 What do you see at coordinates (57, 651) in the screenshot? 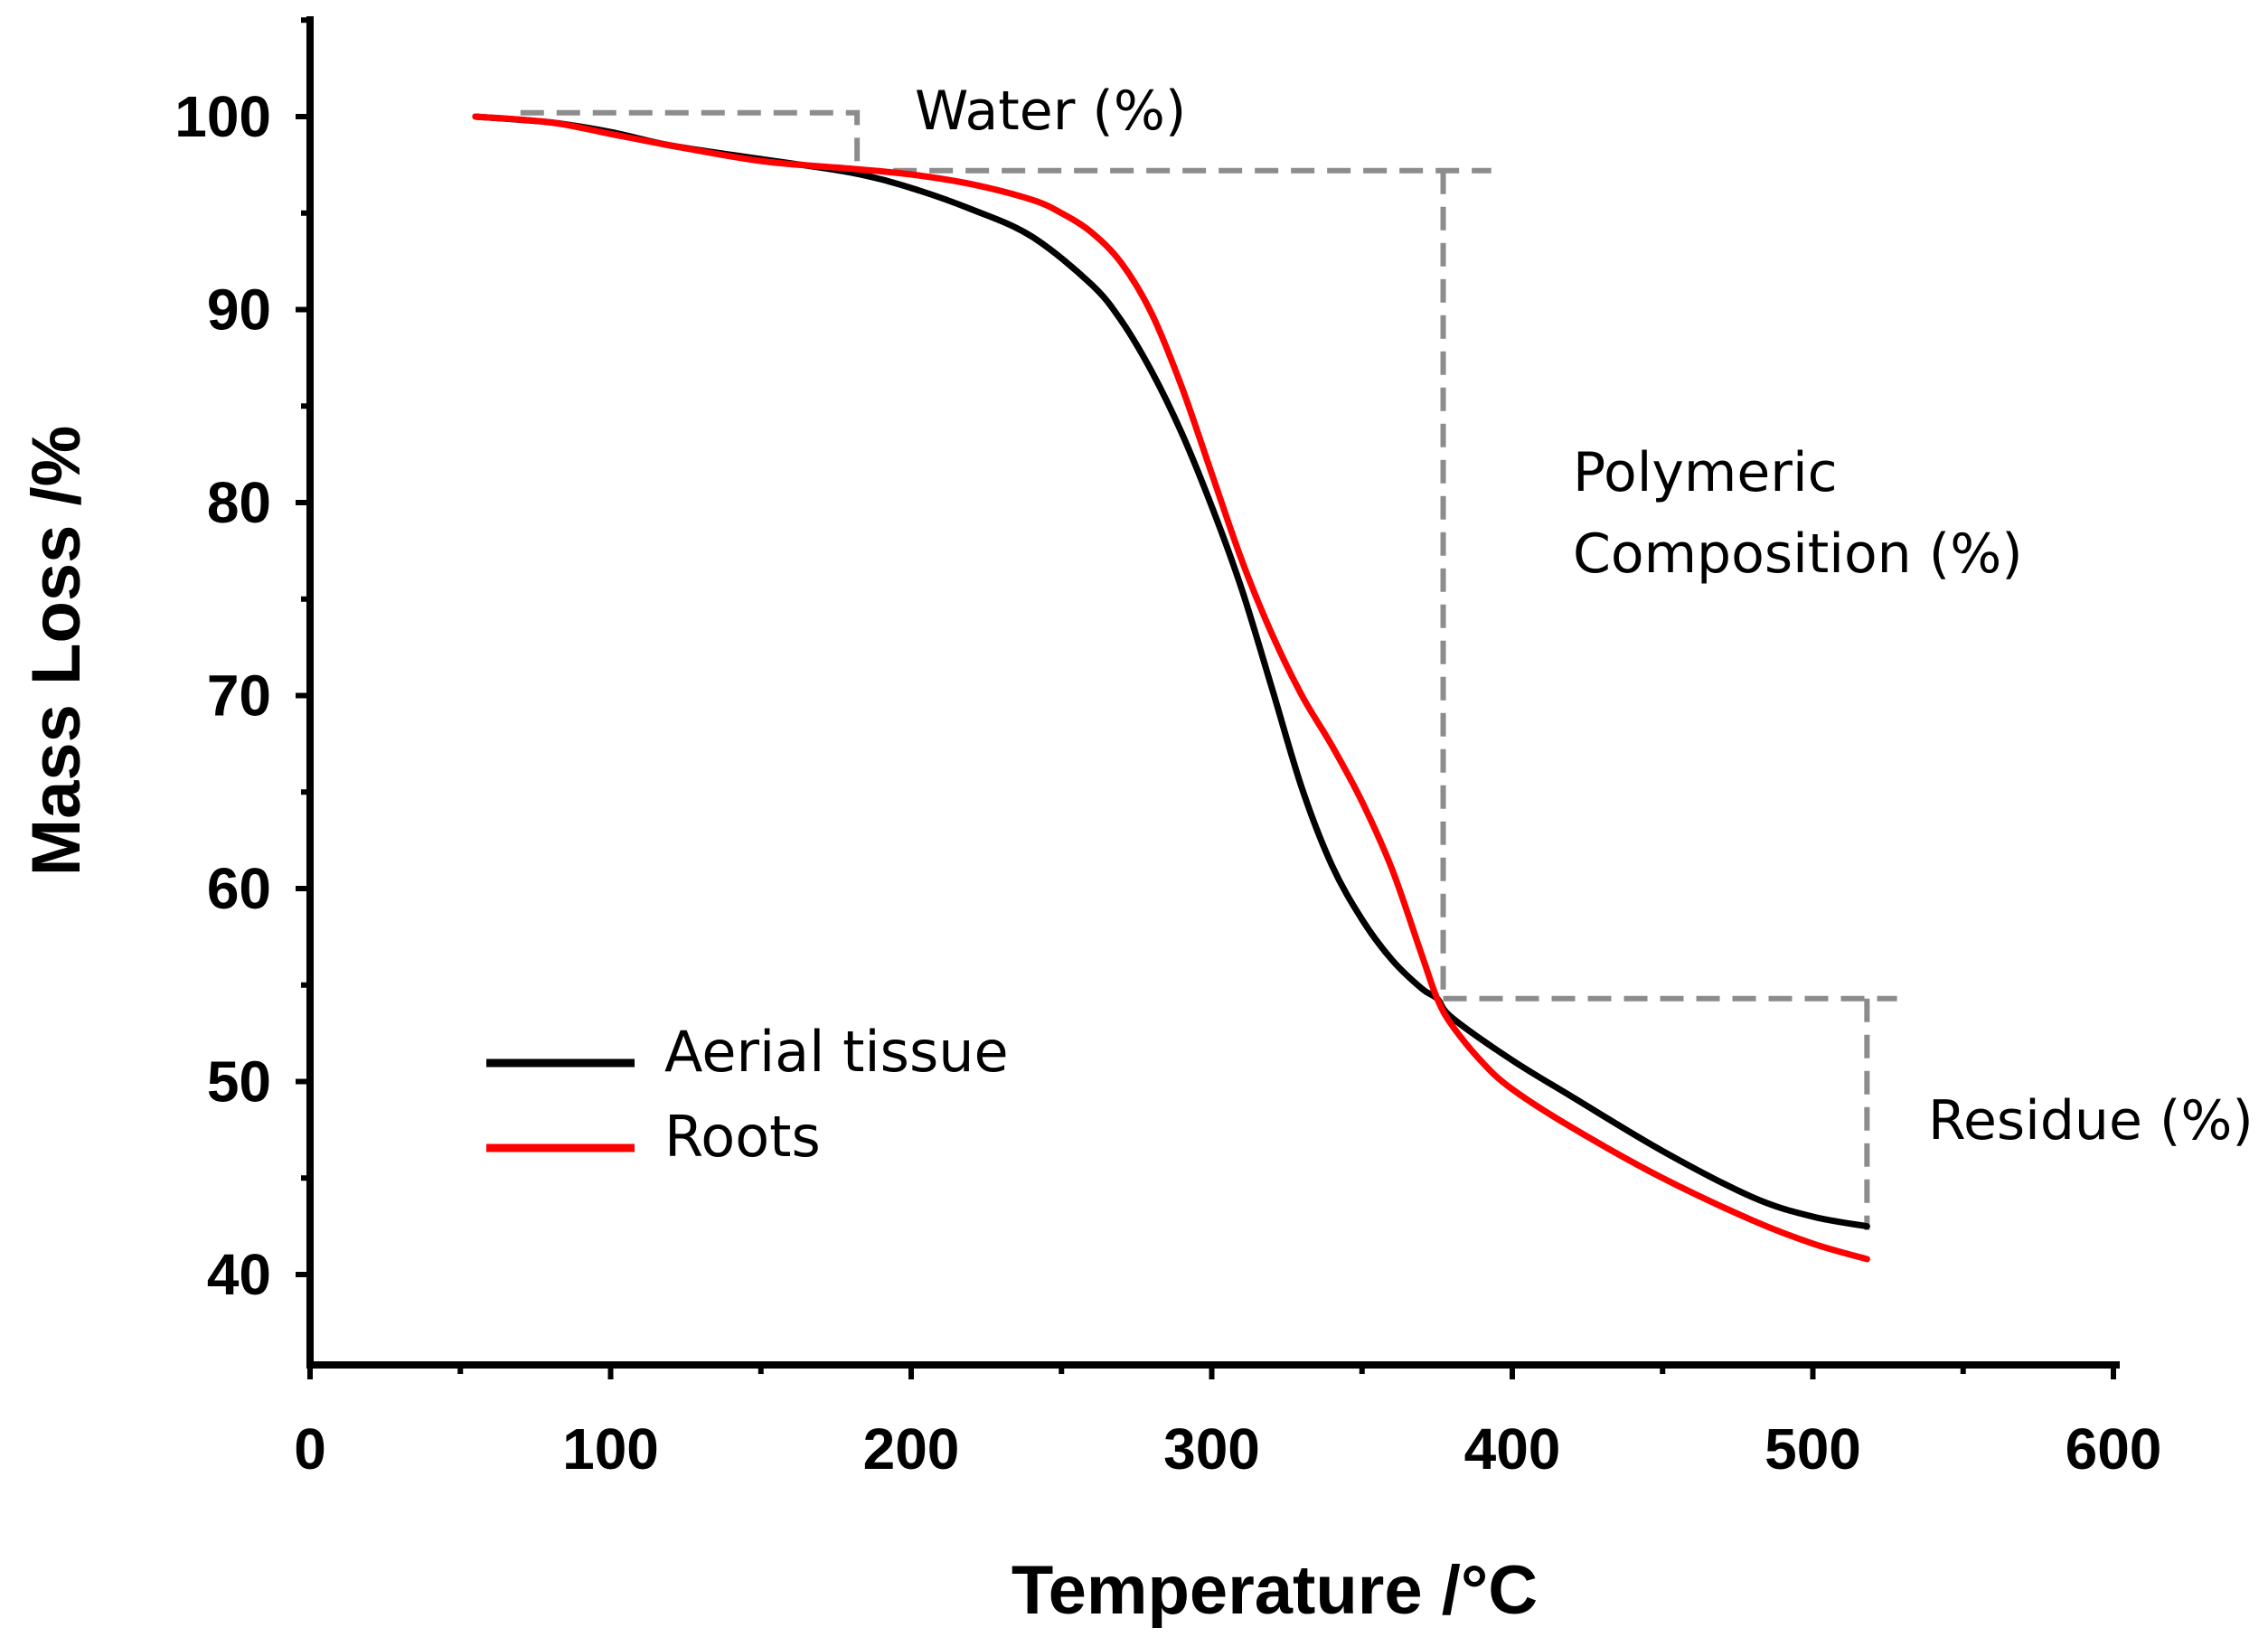
I see `y-axis-title: Mass Loss /%` at bounding box center [57, 651].